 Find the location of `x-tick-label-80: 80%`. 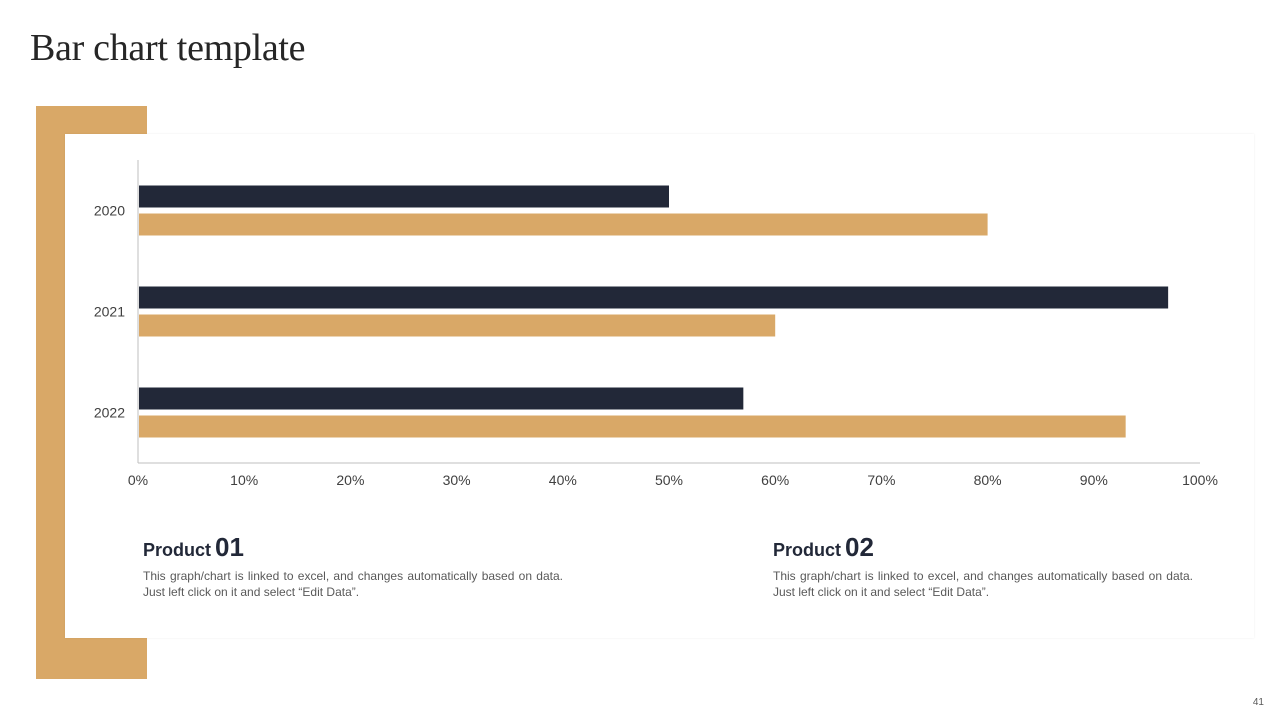

x-tick-label-80: 80% is located at coordinates (988, 480).